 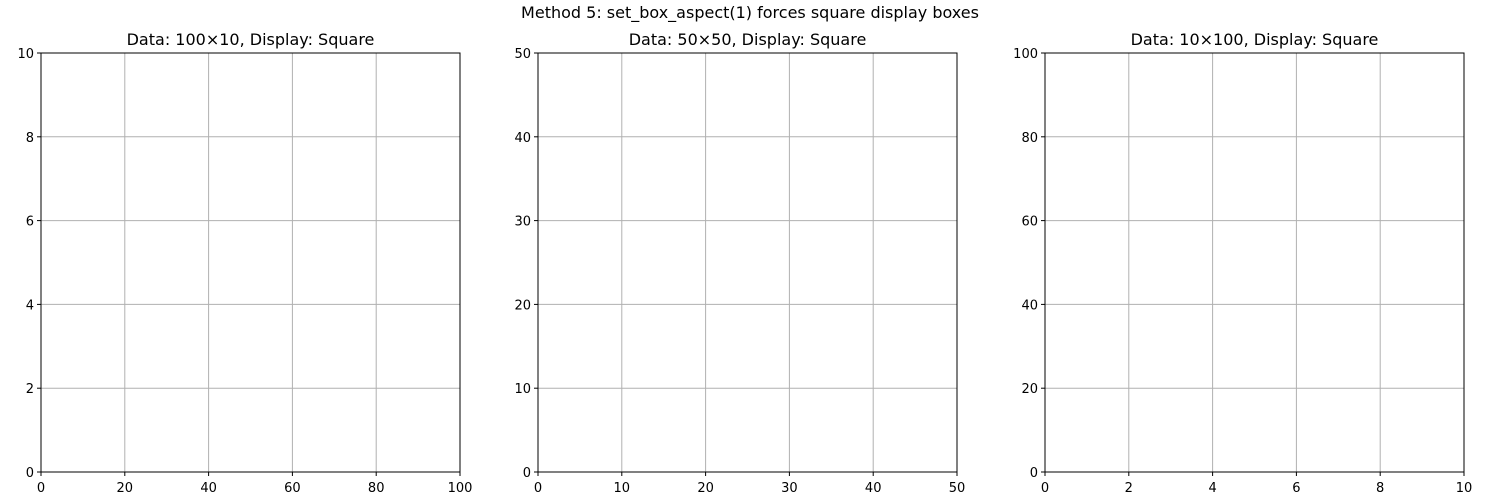 What do you see at coordinates (376, 488) in the screenshot?
I see `x-tick-label: 80` at bounding box center [376, 488].